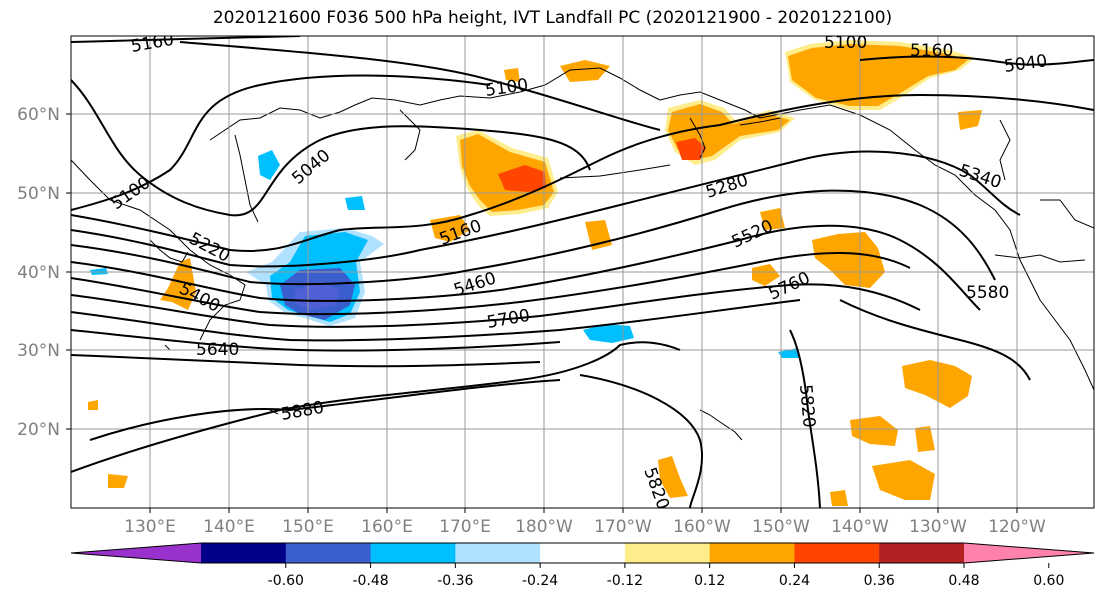 The height and width of the screenshot is (601, 1105). What do you see at coordinates (308, 527) in the screenshot?
I see `lon-label: 150°E` at bounding box center [308, 527].